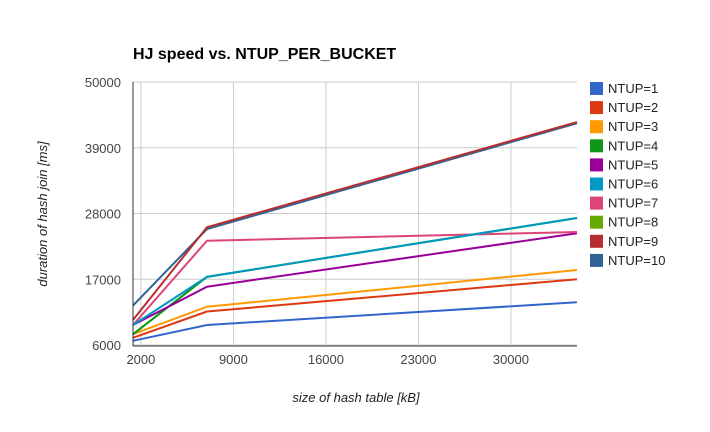 The width and height of the screenshot is (710, 432). Describe the element at coordinates (326, 359) in the screenshot. I see `x-tick-label: 16000` at that location.